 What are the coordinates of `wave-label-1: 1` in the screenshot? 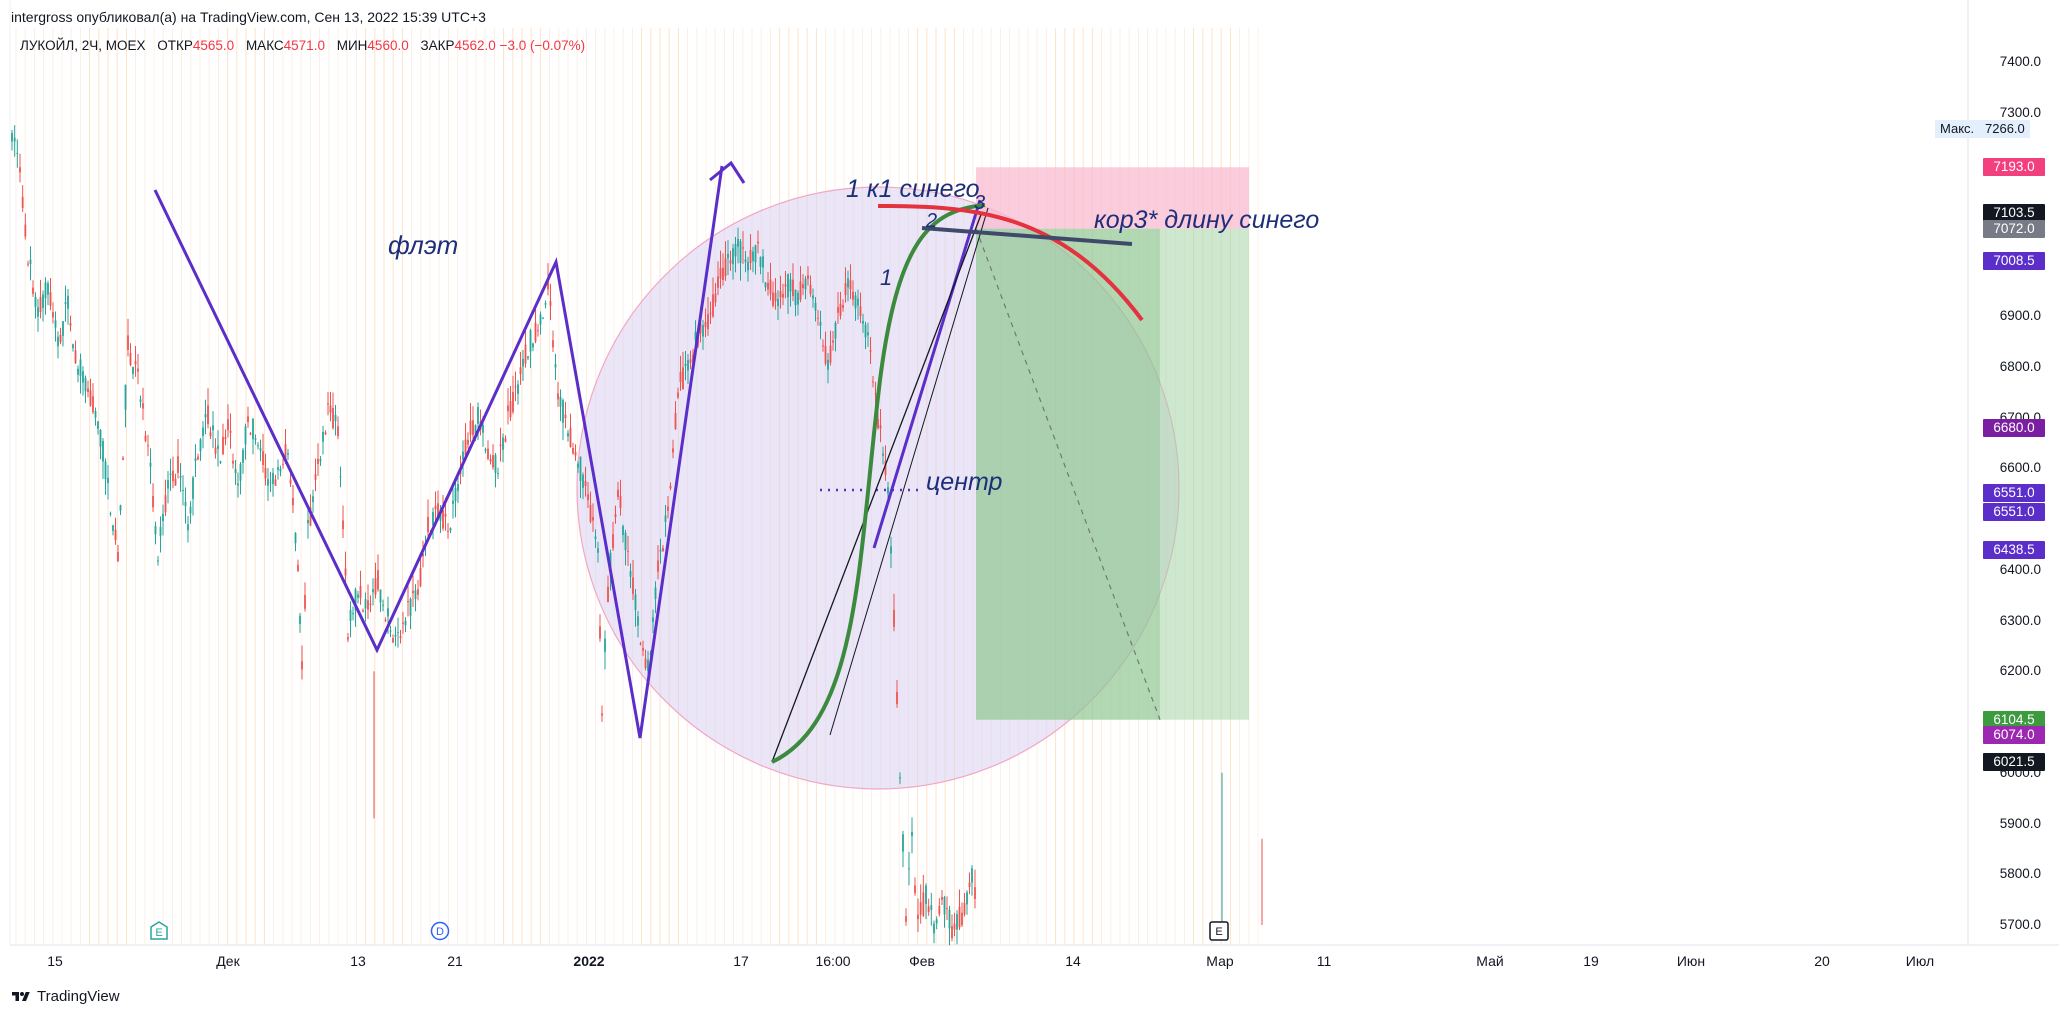 It's located at (886, 277).